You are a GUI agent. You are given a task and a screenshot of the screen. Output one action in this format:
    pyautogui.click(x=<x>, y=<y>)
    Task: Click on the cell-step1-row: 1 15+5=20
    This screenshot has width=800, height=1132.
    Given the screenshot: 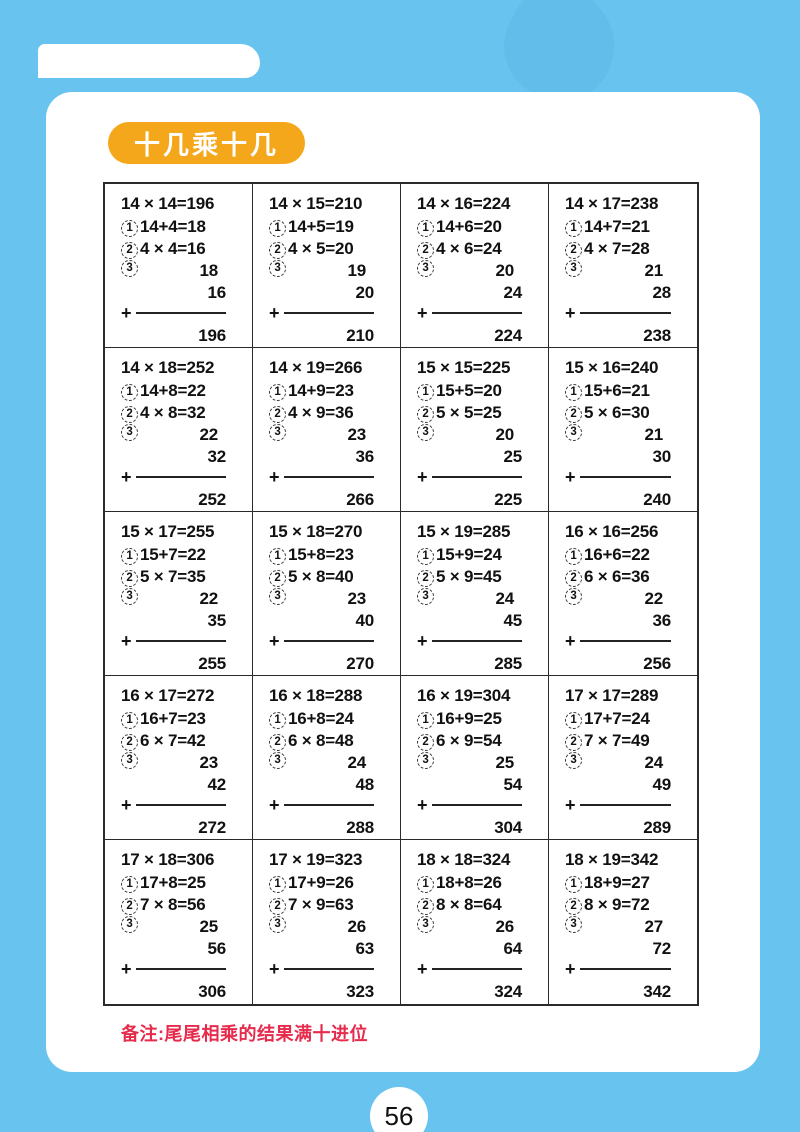 What is the action you would take?
    pyautogui.click(x=482, y=391)
    